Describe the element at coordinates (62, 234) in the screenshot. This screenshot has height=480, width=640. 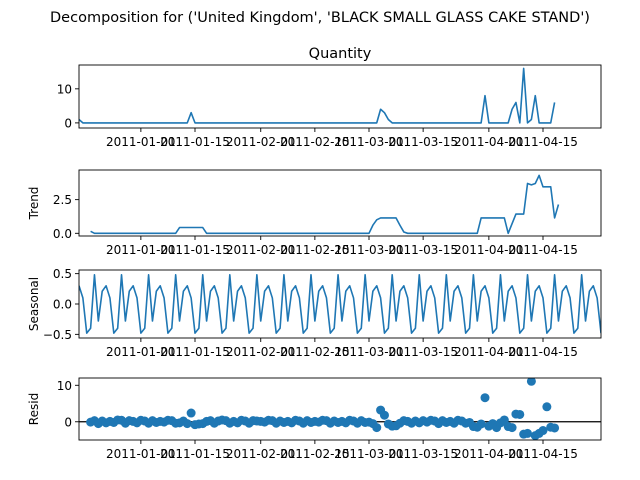
I see `trend-ytick-label: 0.0` at that location.